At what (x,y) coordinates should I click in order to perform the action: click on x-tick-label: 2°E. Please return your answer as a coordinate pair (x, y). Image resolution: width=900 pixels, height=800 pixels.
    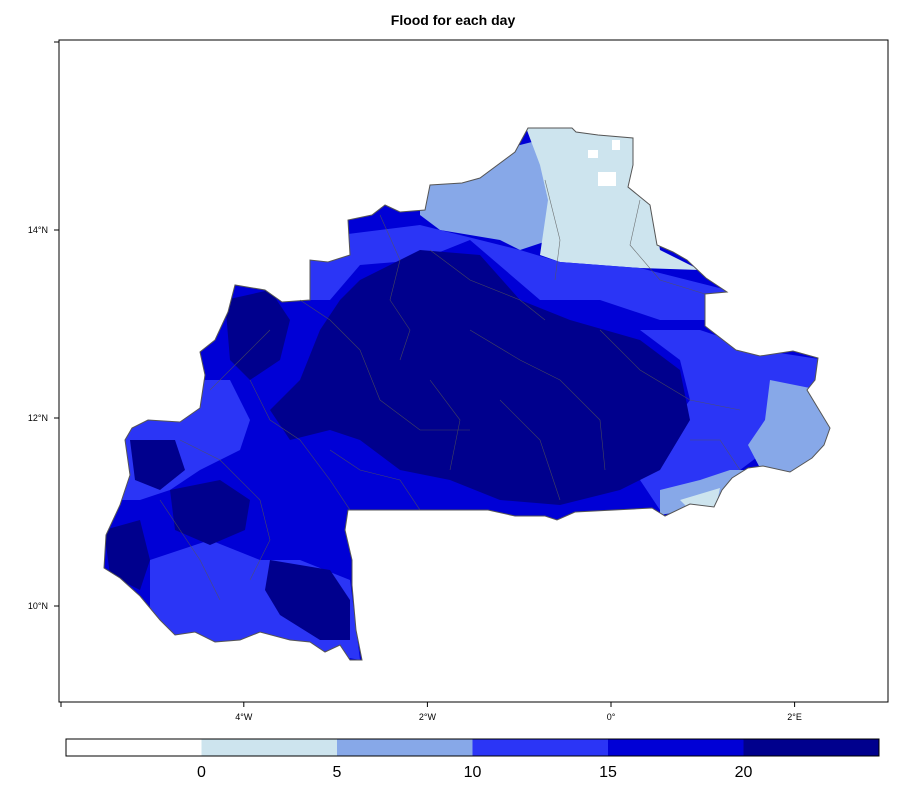
    Looking at the image, I should click on (794, 717).